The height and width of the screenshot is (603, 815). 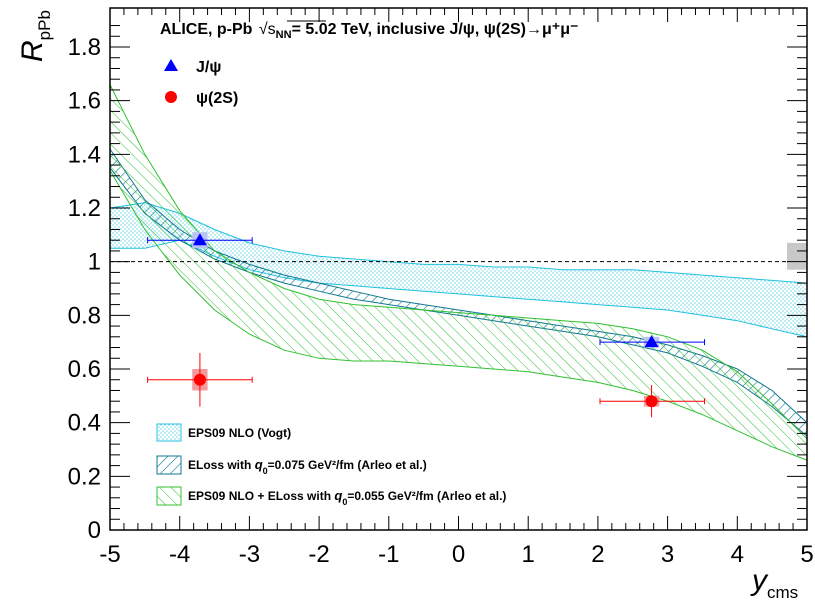 I want to click on legend-jpsi-marker-icon, so click(x=171, y=65).